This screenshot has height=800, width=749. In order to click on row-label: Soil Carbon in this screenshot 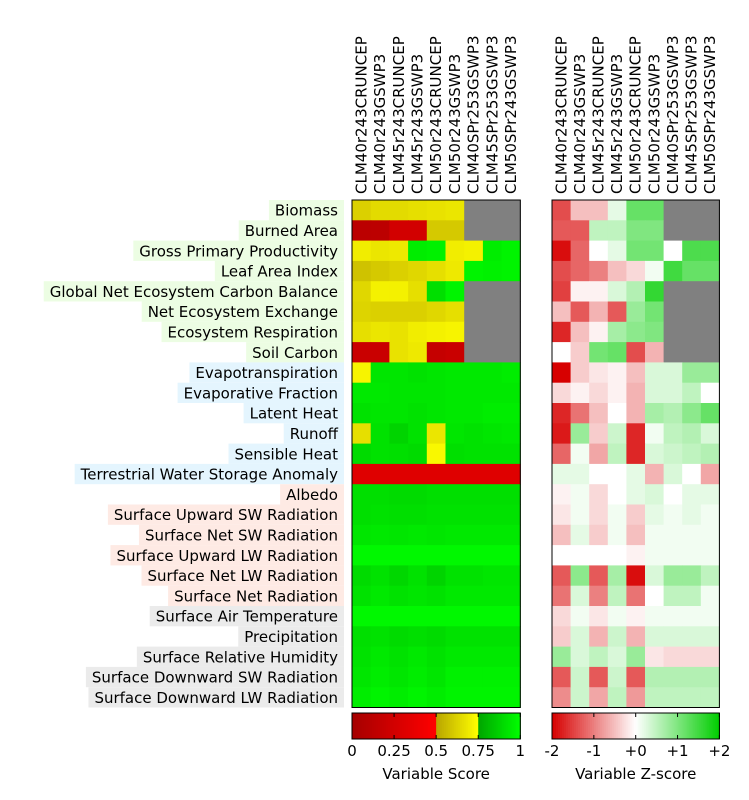, I will do `click(295, 353)`.